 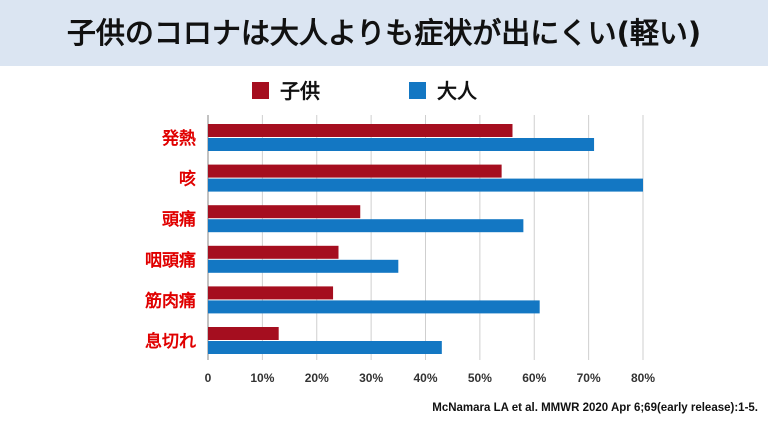 What do you see at coordinates (187, 179) in the screenshot?
I see `category-label: 咳` at bounding box center [187, 179].